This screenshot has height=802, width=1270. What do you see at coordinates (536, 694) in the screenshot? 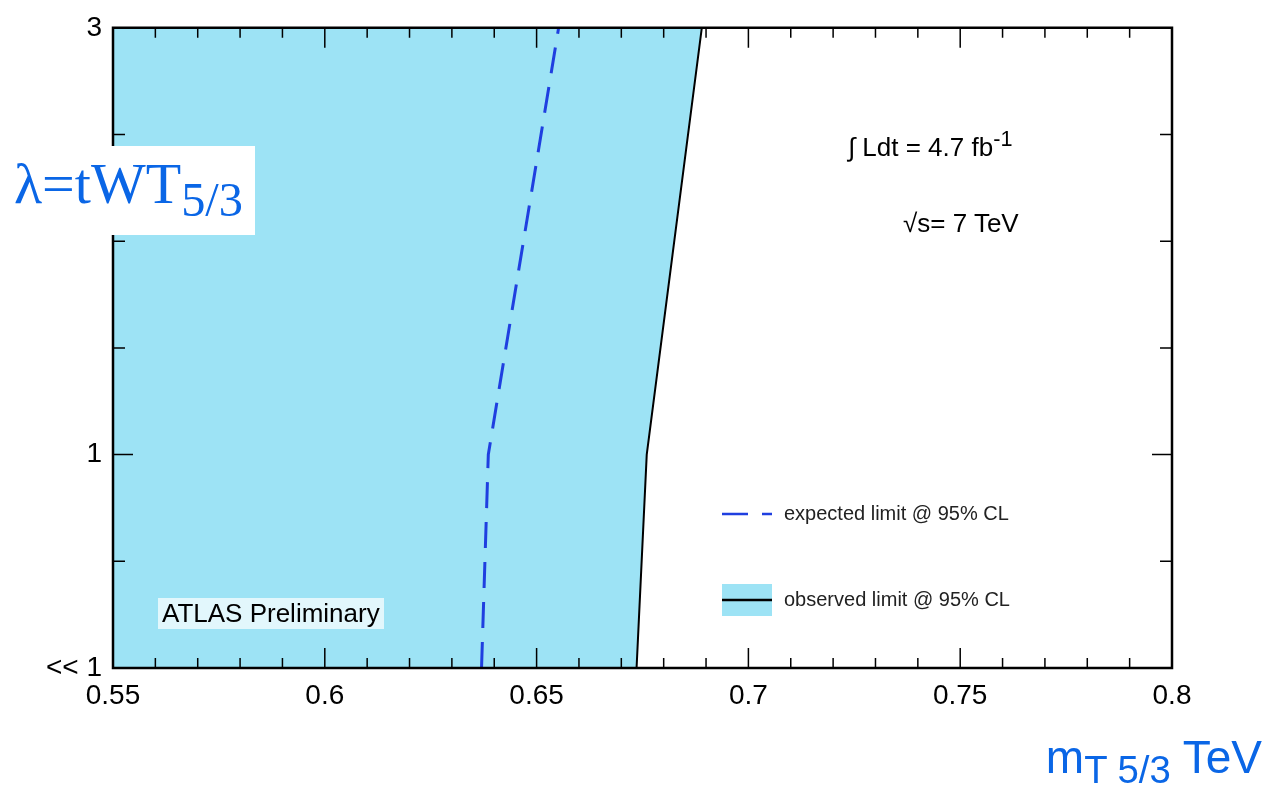
I see `x-tick-label: 0.65` at bounding box center [536, 694].